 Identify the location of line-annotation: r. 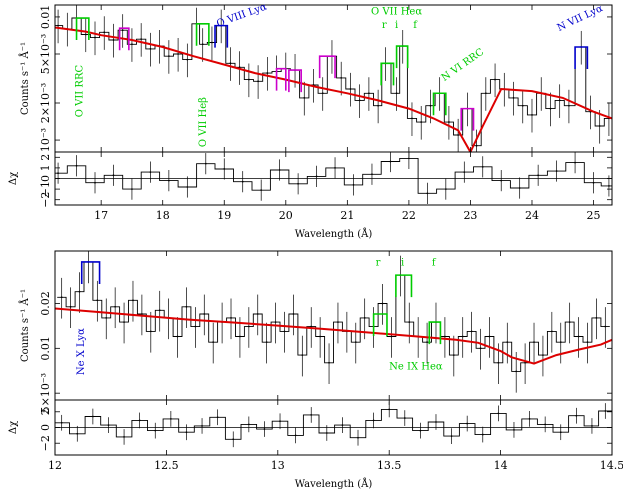
(378, 262).